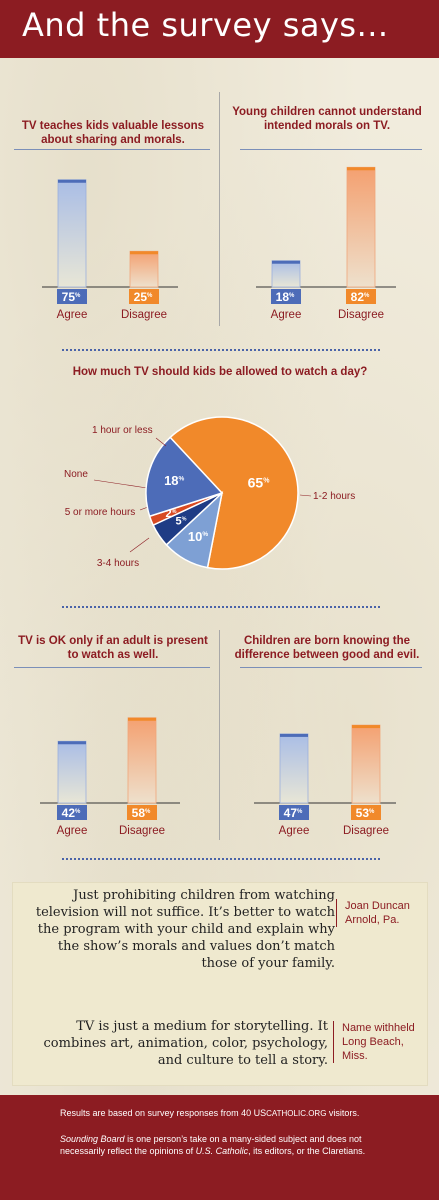  What do you see at coordinates (92, 1139) in the screenshot?
I see `footer-column-name: Sounding Board` at bounding box center [92, 1139].